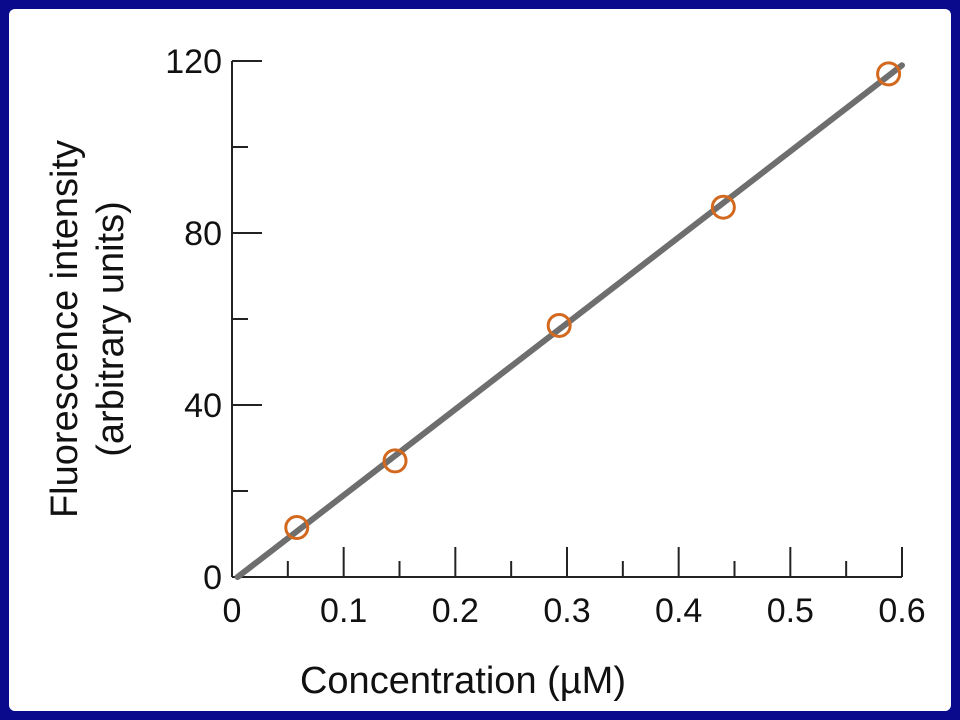 The width and height of the screenshot is (960, 720). Describe the element at coordinates (455, 611) in the screenshot. I see `x-tick-label: 0.2` at that location.